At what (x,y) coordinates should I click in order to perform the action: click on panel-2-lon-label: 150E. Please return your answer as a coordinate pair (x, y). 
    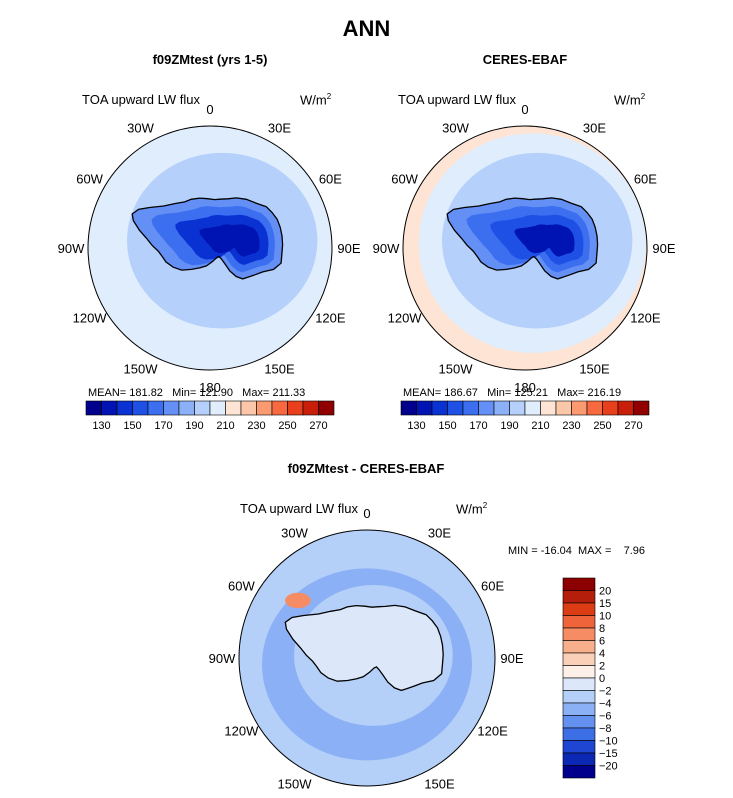
    Looking at the image, I should click on (594, 368).